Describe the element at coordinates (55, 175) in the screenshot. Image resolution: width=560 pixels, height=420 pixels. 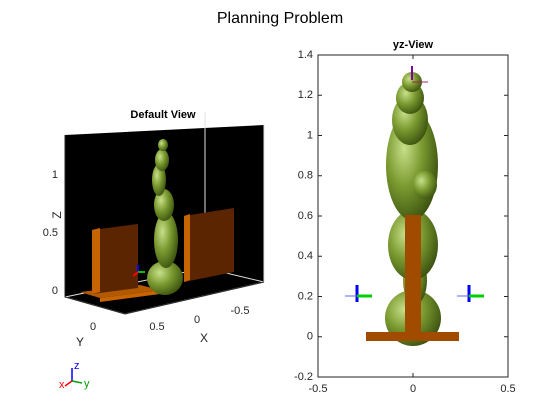
I see `z-tick-label: 1` at that location.